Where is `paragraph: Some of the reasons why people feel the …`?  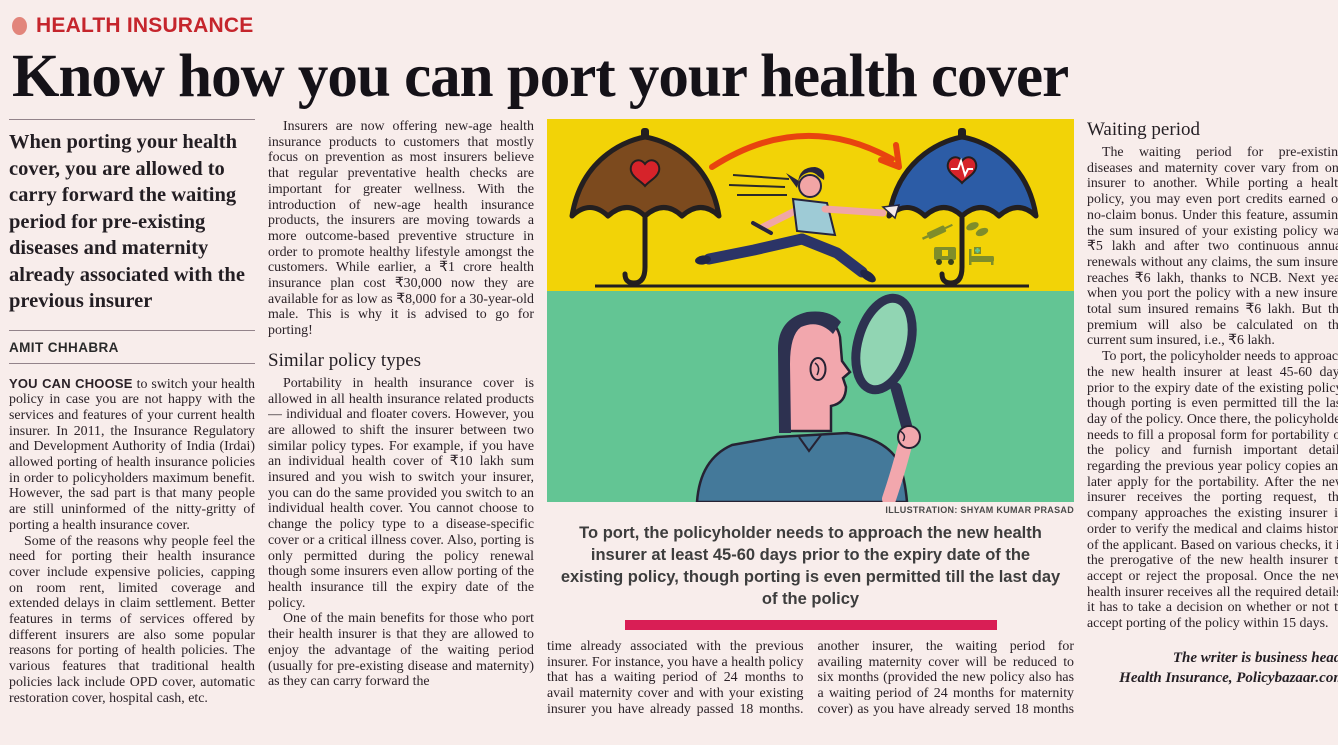 paragraph: Some of the reasons why people feel the … is located at coordinates (132, 619).